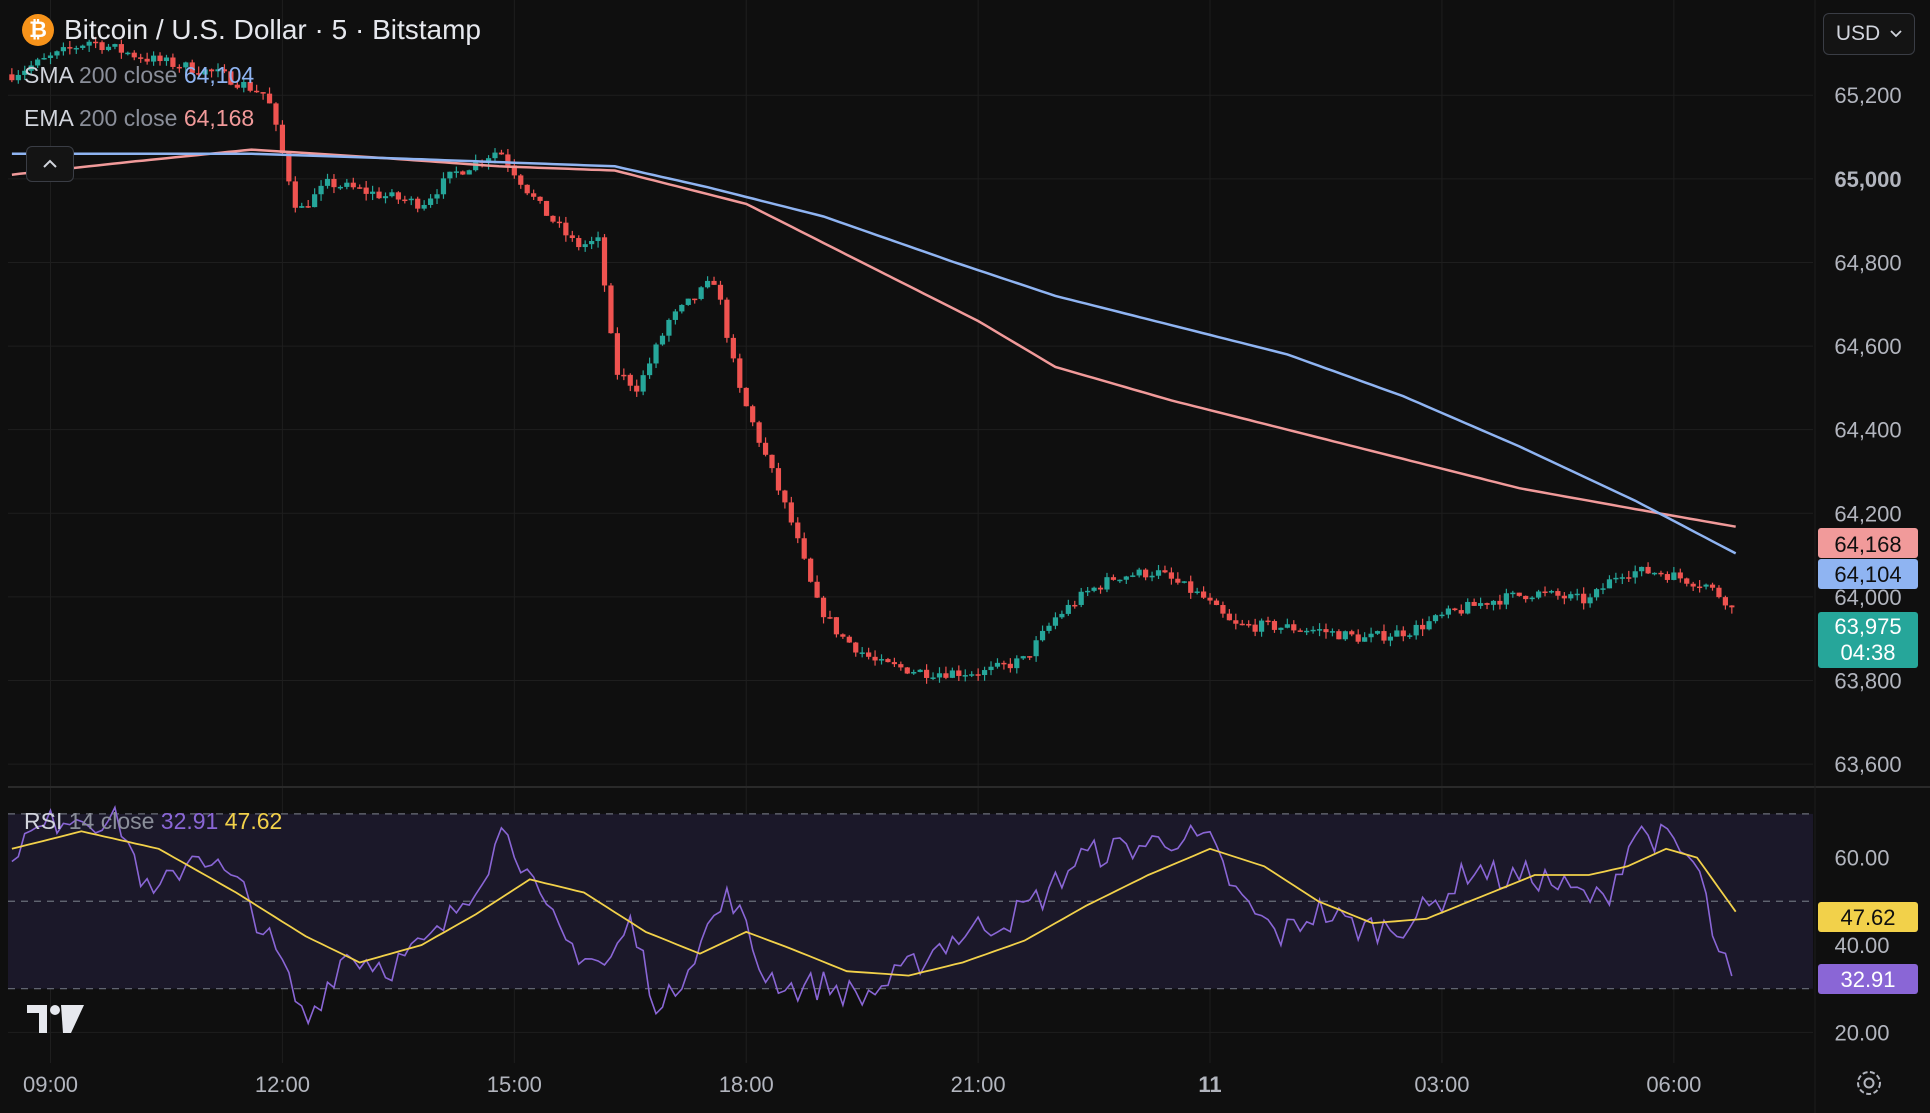 This screenshot has height=1113, width=1930. I want to click on symbol-title: ₿ Bitcoin / U.S. Dollar · 5 · Bitstamp, so click(251, 30).